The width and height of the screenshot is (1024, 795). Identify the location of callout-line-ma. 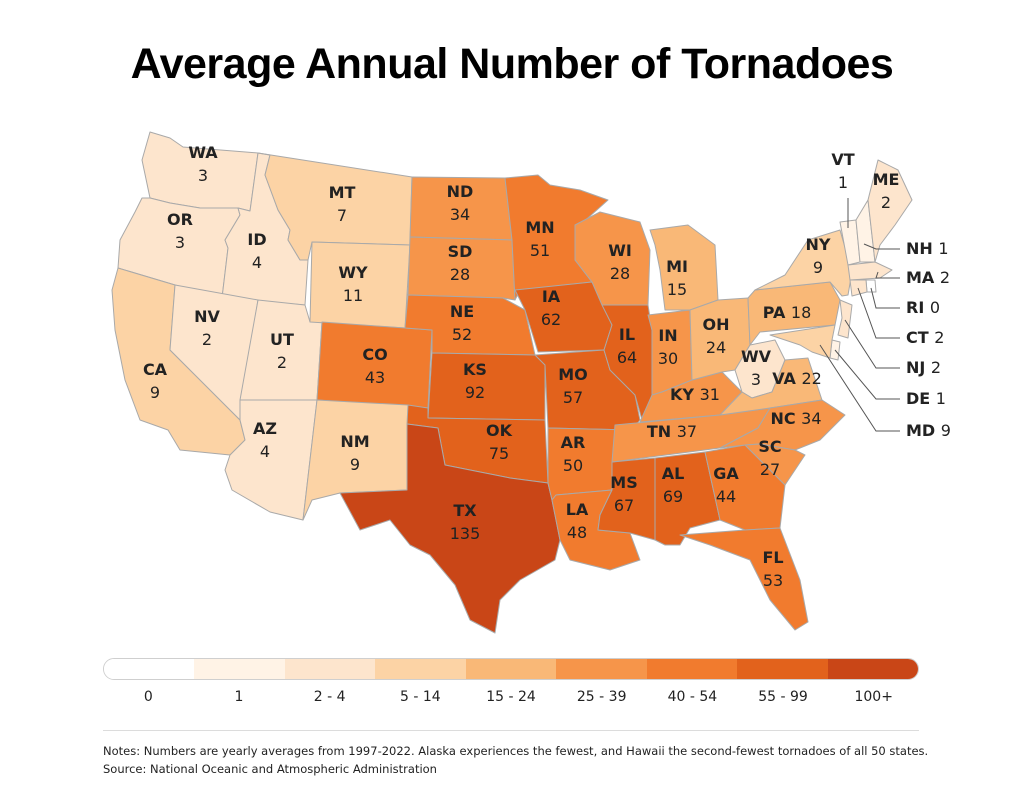
(887, 275).